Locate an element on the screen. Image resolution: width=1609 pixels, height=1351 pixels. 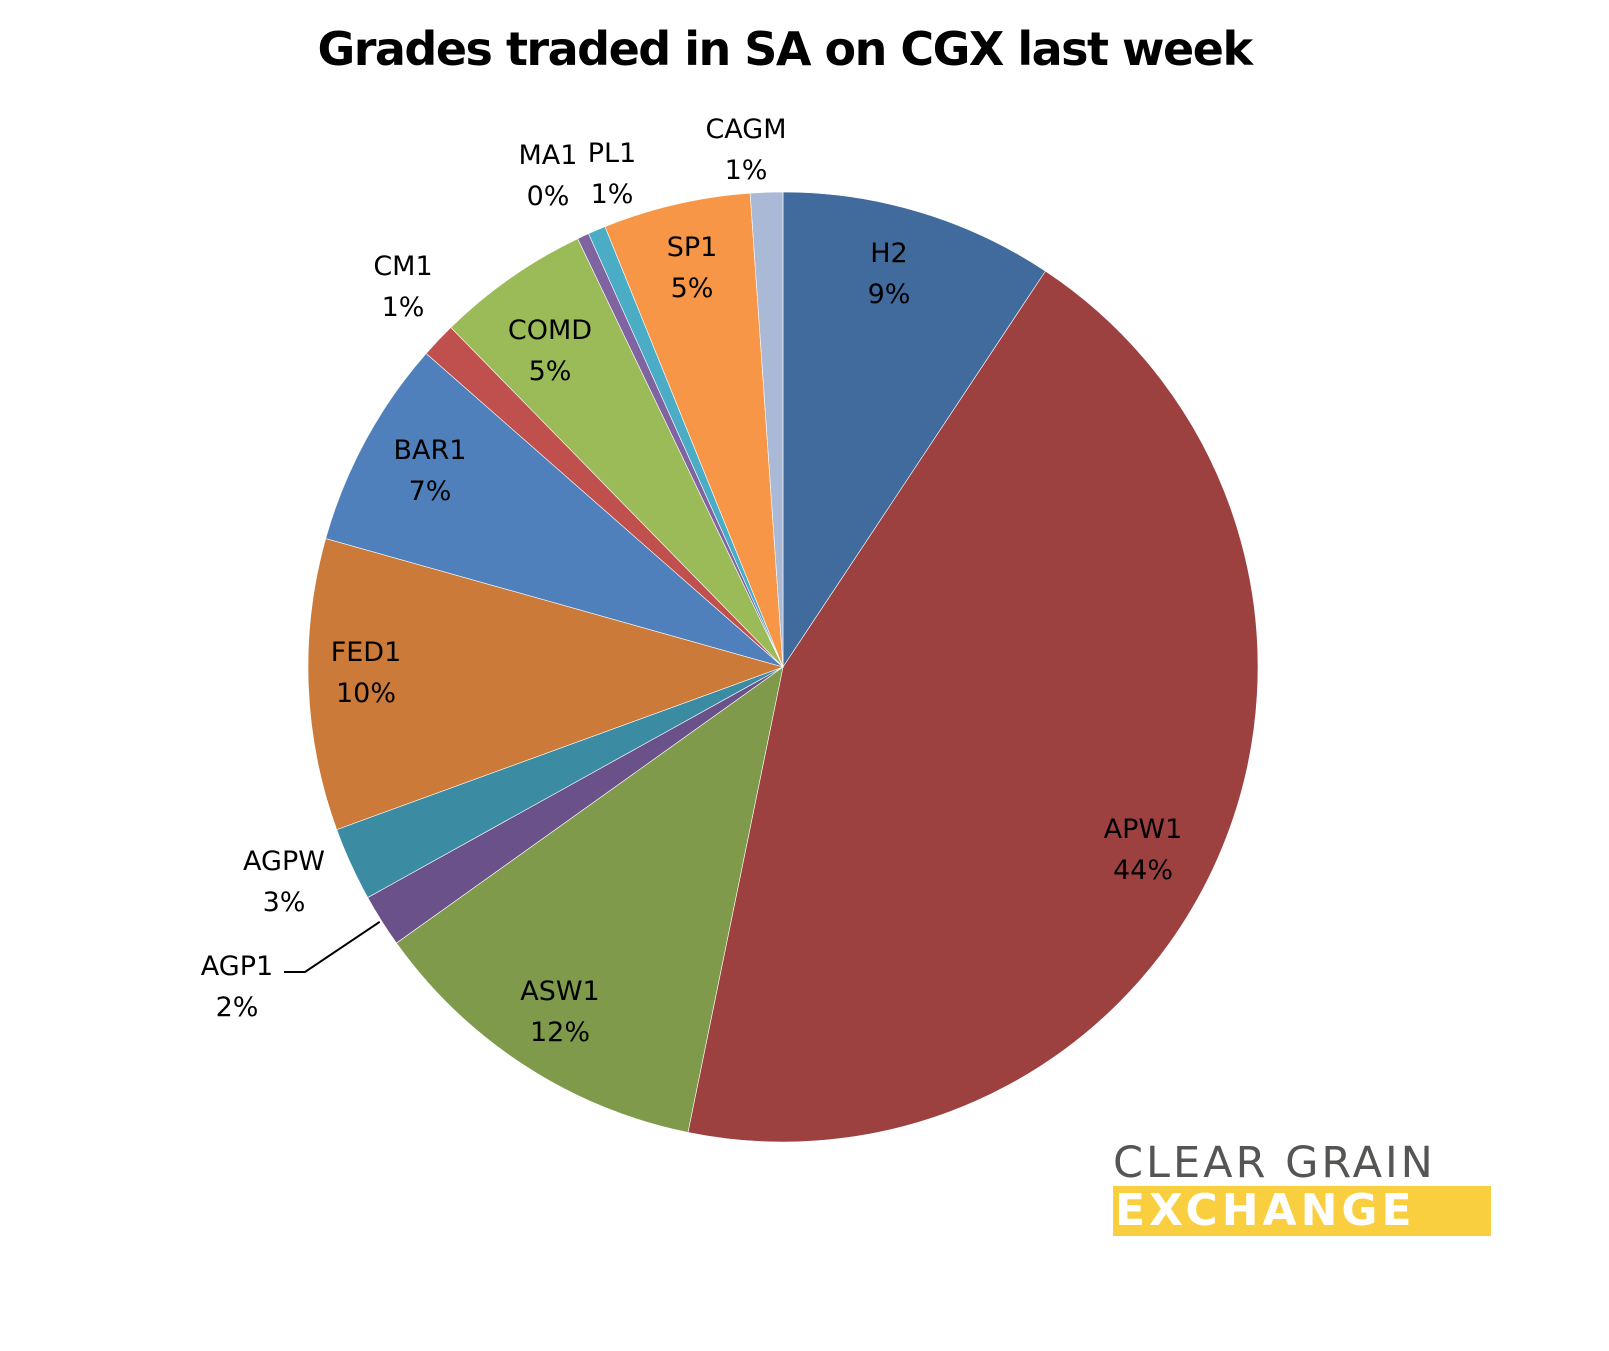
slice-label-percent: 12% is located at coordinates (560, 1032).